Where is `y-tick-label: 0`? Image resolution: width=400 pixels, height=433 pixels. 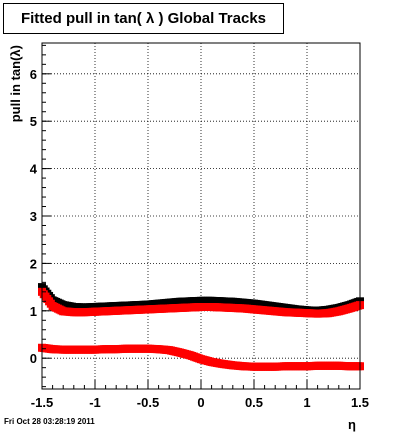 y-tick-label: 0 is located at coordinates (33, 358).